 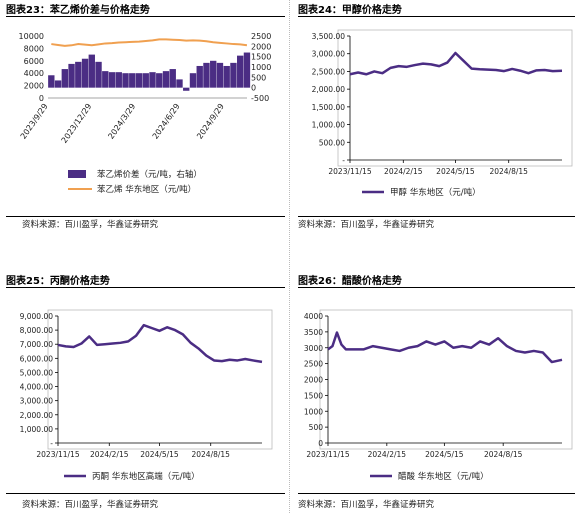 I want to click on y-tick-label: 500.00, so click(x=332, y=142).